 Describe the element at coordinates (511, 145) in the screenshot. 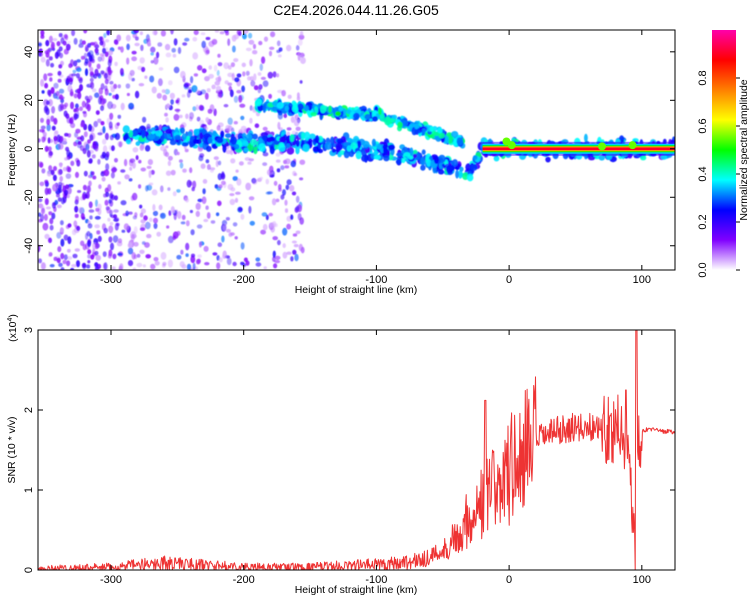

I see `steady-tone-bump` at that location.